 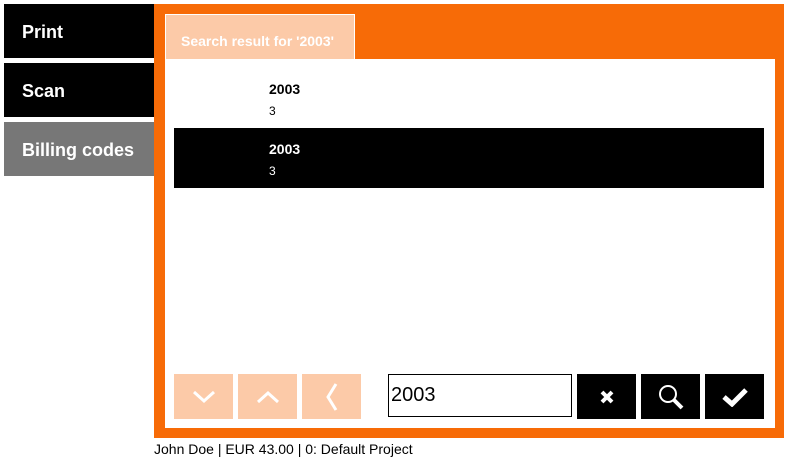 I want to click on sidebar-item-billing-codes: Billing codes, so click(x=79, y=149).